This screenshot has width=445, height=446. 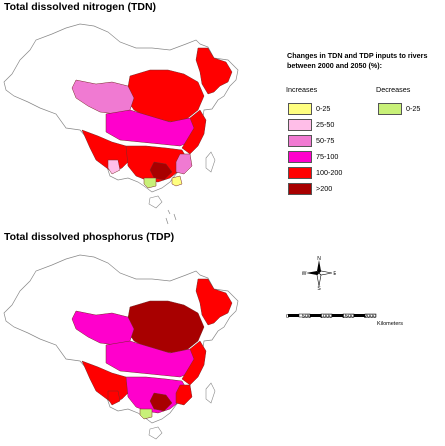 I want to click on region-coastal-south, so click(x=177, y=181).